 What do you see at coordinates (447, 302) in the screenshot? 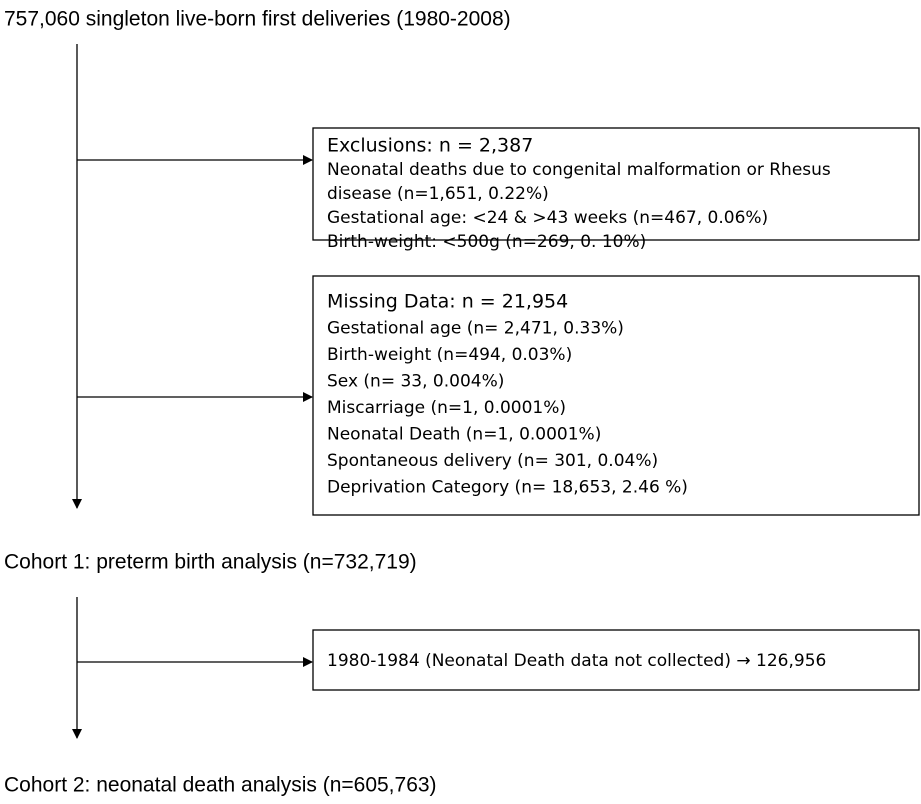
I see `box-heading: Missing Data: n = 21,954` at bounding box center [447, 302].